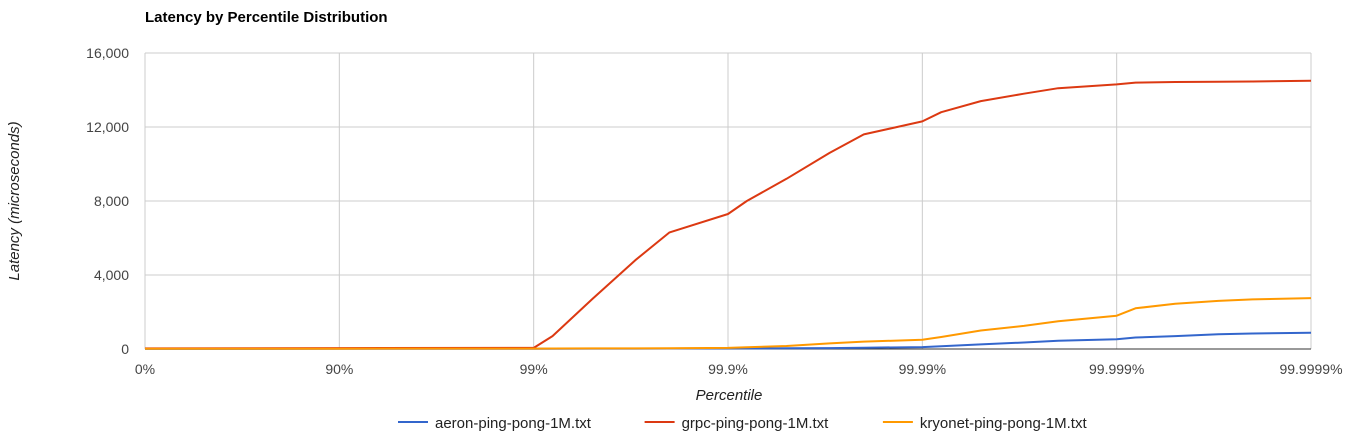 The image size is (1355, 437). What do you see at coordinates (513, 423) in the screenshot?
I see `legend-label: aeron-ping-pong-1M.txt` at bounding box center [513, 423].